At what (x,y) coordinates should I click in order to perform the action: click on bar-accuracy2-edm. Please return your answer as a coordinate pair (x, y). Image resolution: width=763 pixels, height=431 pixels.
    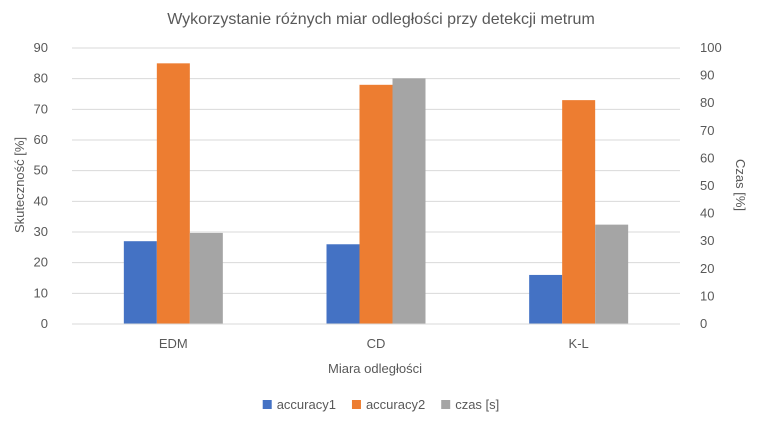
    Looking at the image, I should click on (173, 193).